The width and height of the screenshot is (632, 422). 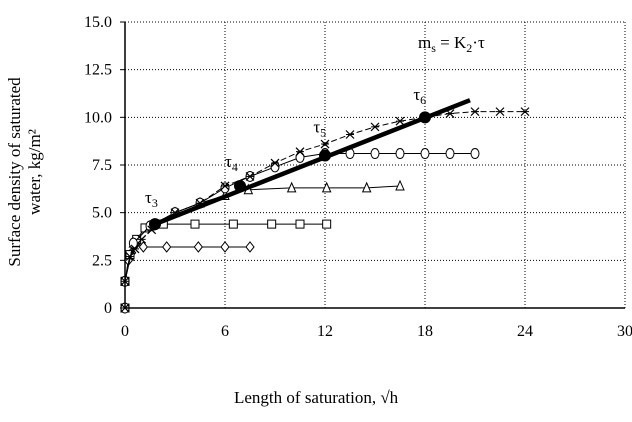 I want to click on x-tick-label-0: 0, so click(x=125, y=331).